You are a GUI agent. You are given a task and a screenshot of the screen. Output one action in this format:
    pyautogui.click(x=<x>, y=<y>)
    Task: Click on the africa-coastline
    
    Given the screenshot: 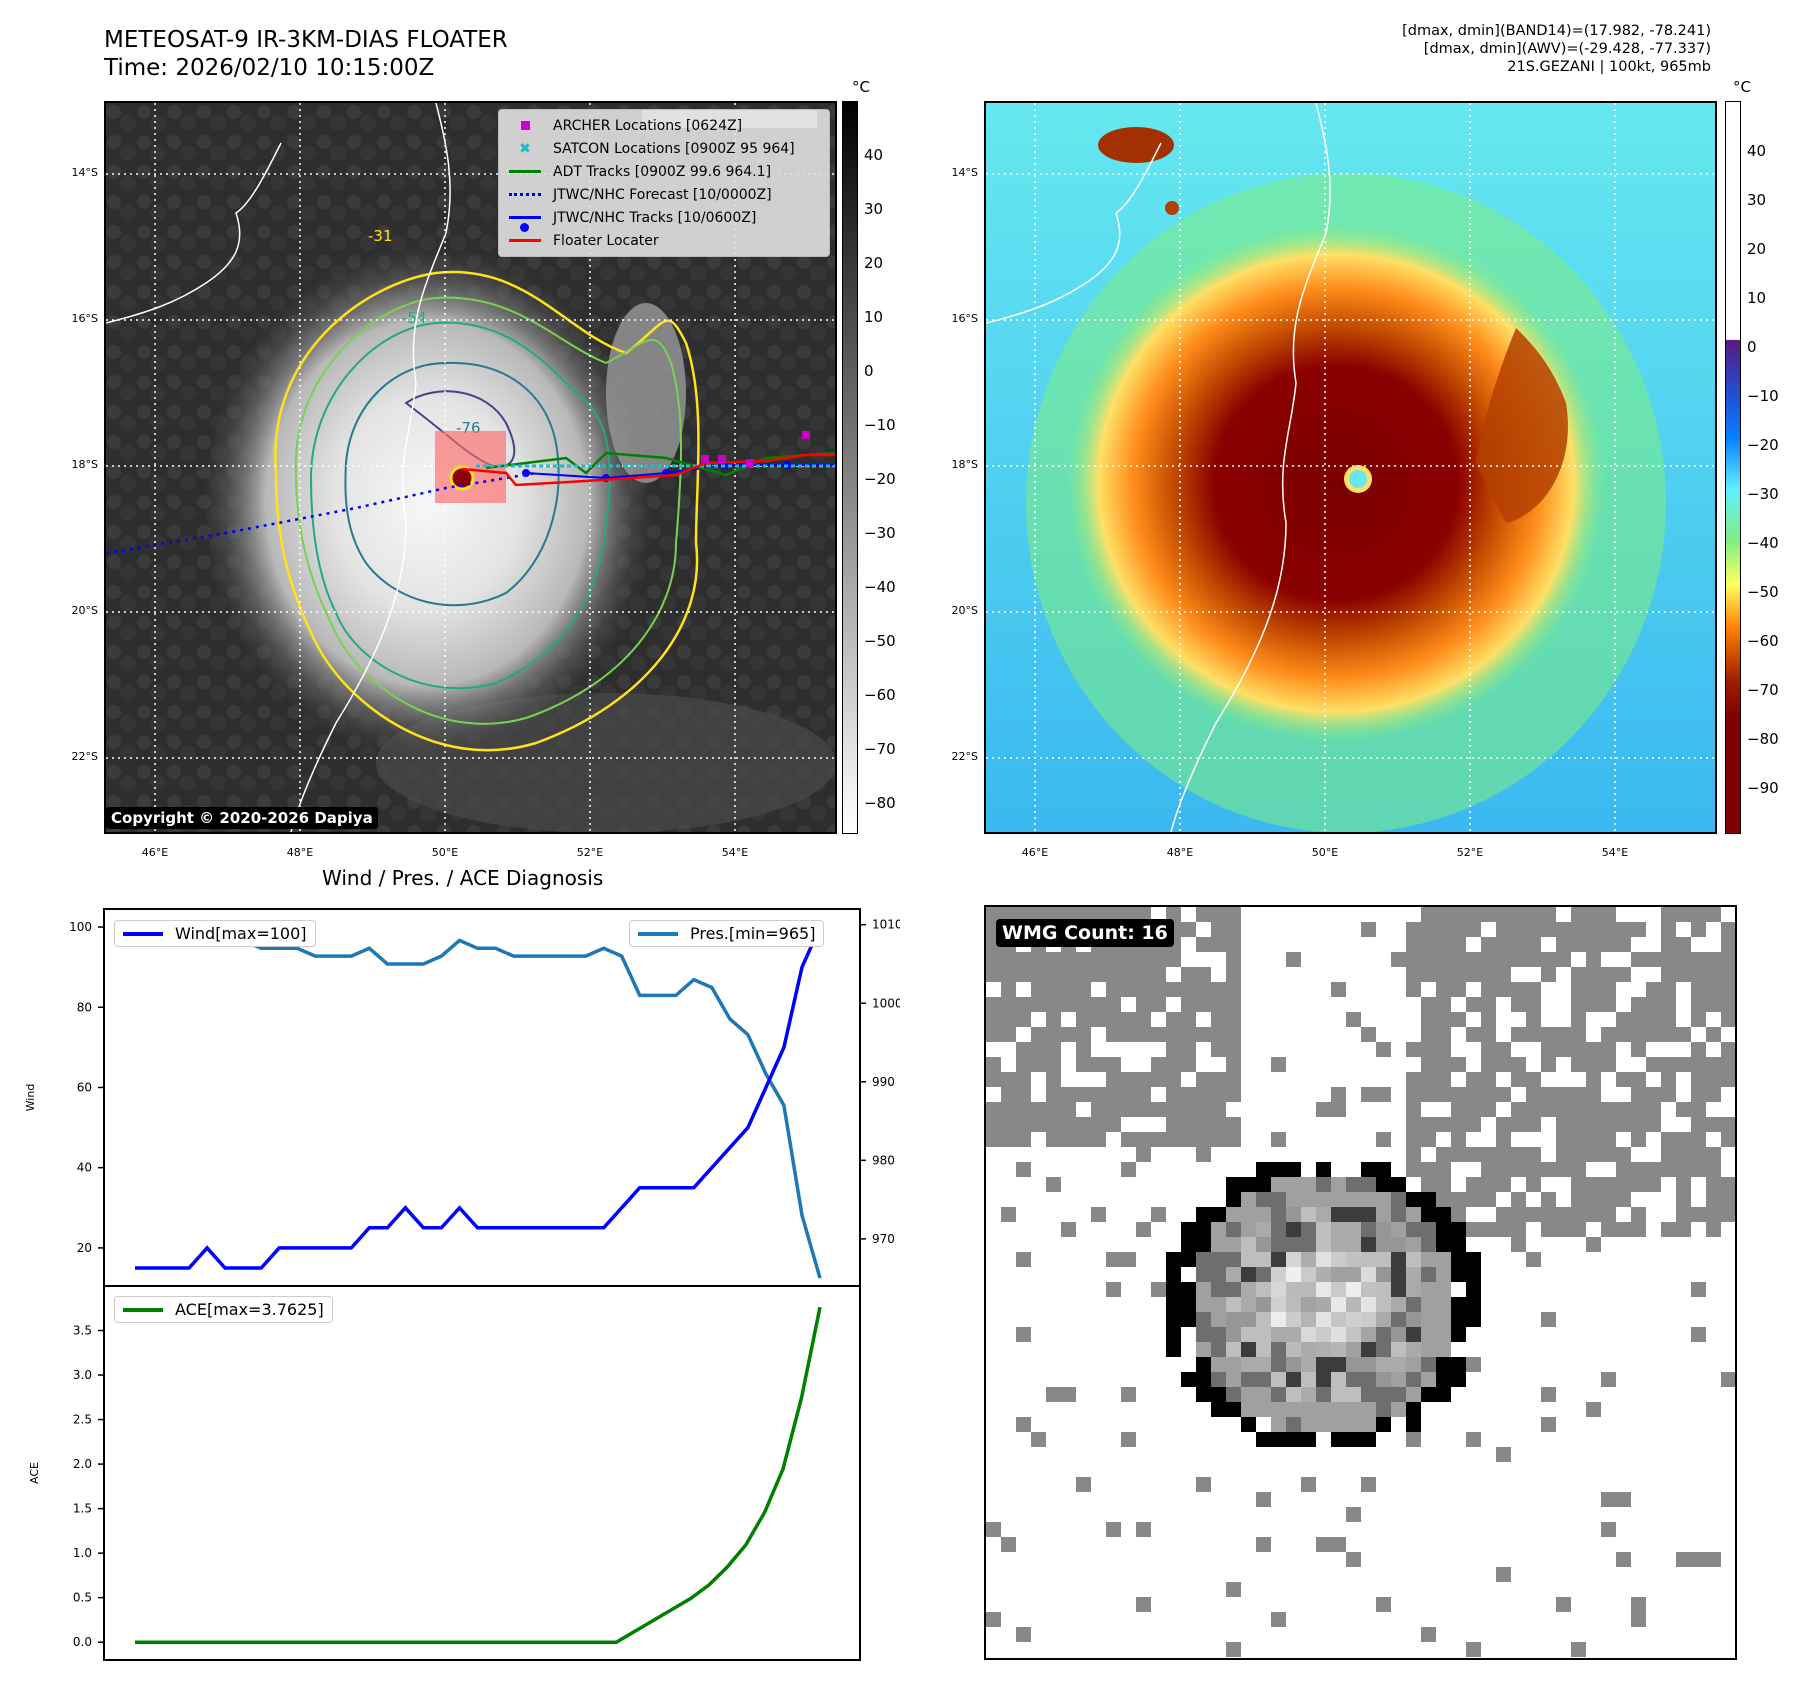 What is the action you would take?
    pyautogui.click(x=194, y=233)
    